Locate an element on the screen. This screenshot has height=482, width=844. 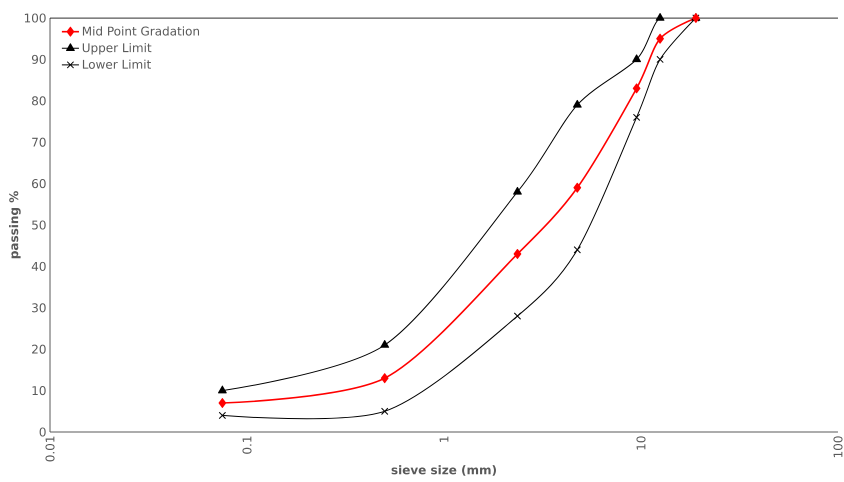
y-tick-label: 50 is located at coordinates (39, 225).